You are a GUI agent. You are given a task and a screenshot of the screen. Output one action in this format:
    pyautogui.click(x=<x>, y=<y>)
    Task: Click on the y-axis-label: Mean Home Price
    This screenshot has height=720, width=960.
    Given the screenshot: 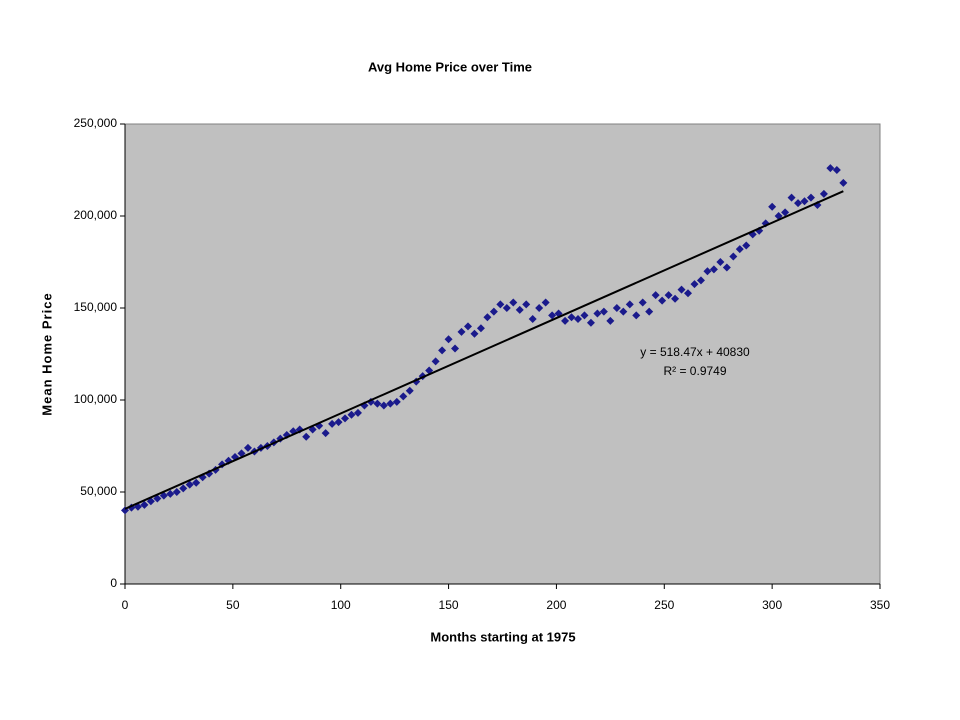 What is the action you would take?
    pyautogui.click(x=46, y=353)
    